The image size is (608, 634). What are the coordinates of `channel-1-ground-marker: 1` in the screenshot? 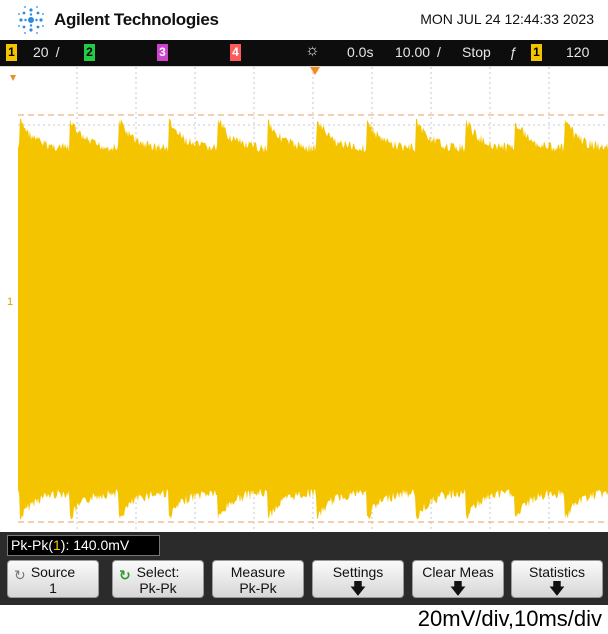 It's located at (10, 302).